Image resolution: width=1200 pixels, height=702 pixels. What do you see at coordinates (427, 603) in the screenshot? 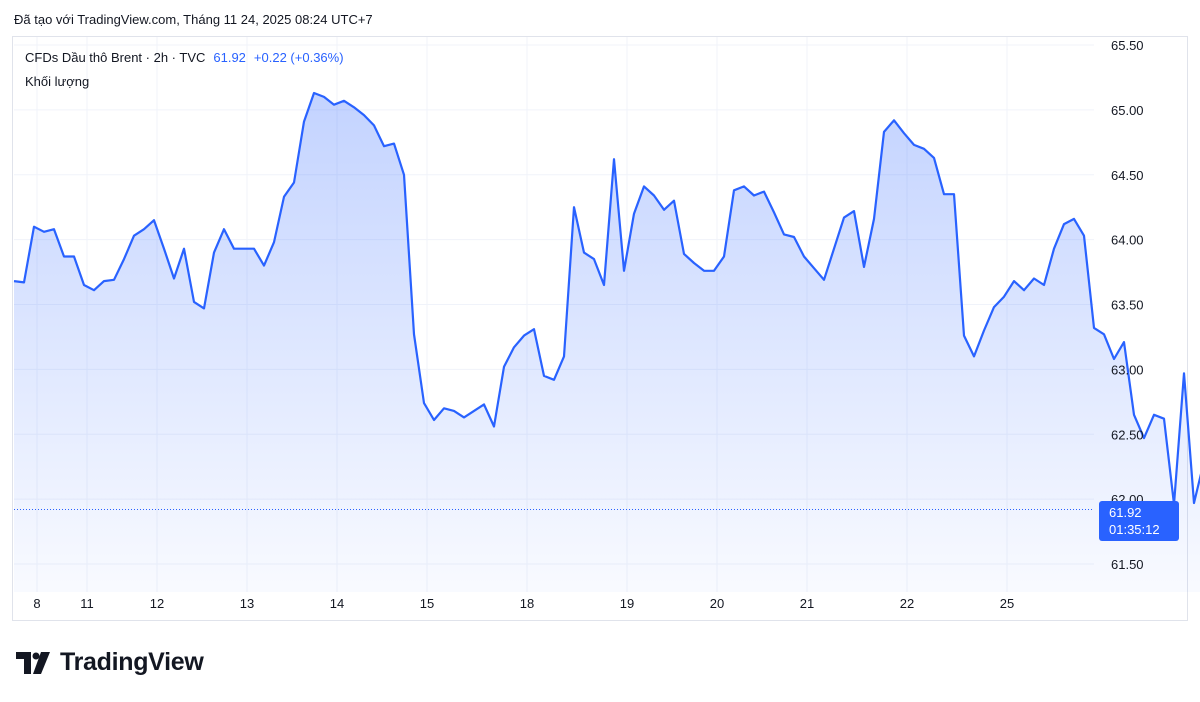
I see `x-tick-label: 15` at bounding box center [427, 603].